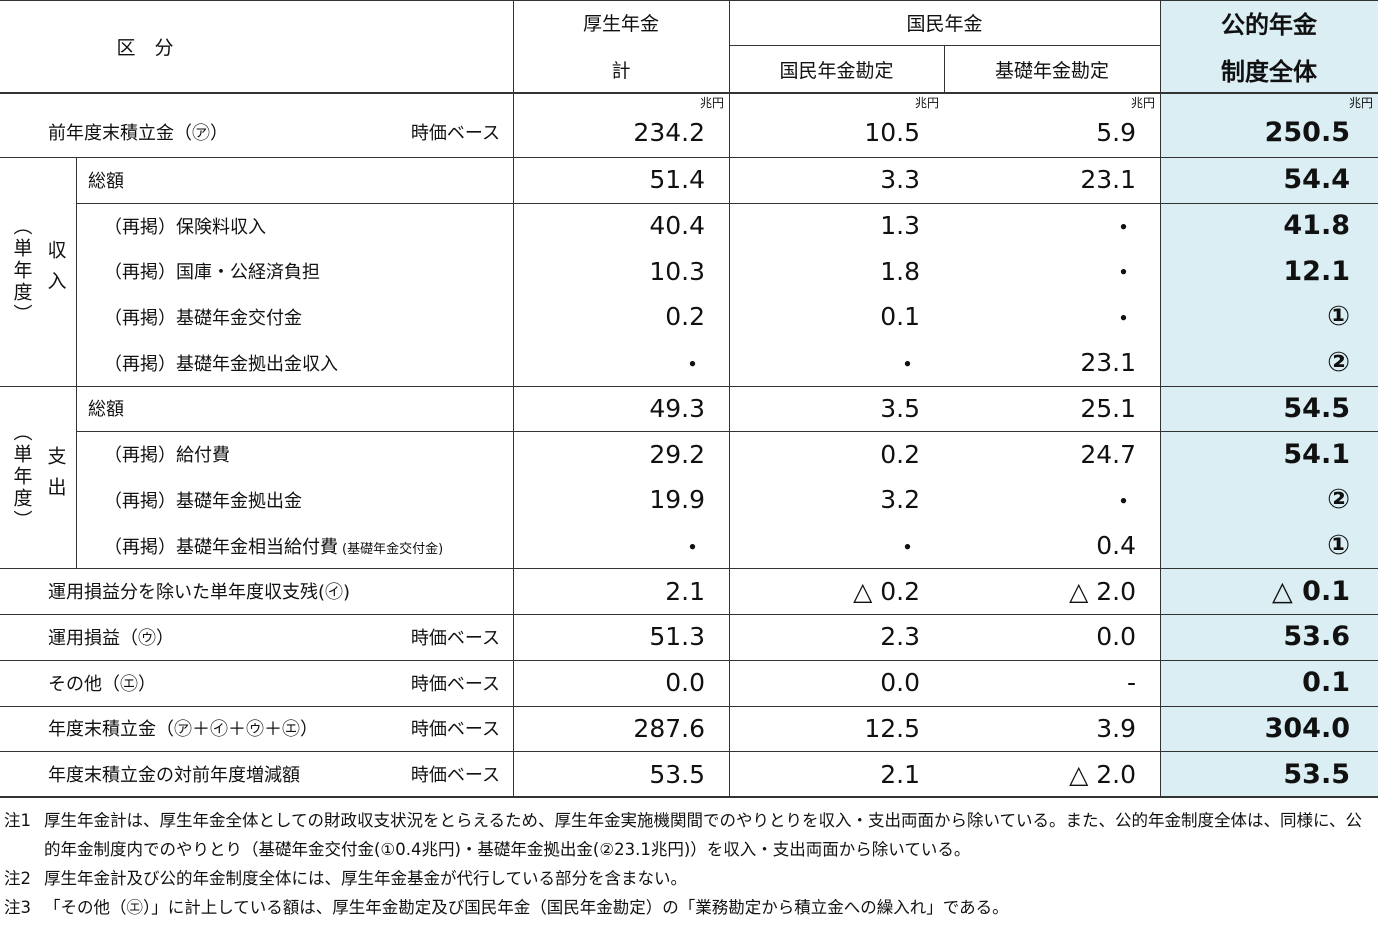 This screenshot has height=928, width=1378. Describe the element at coordinates (677, 226) in the screenshot. I see `cell-value: 40.4` at that location.